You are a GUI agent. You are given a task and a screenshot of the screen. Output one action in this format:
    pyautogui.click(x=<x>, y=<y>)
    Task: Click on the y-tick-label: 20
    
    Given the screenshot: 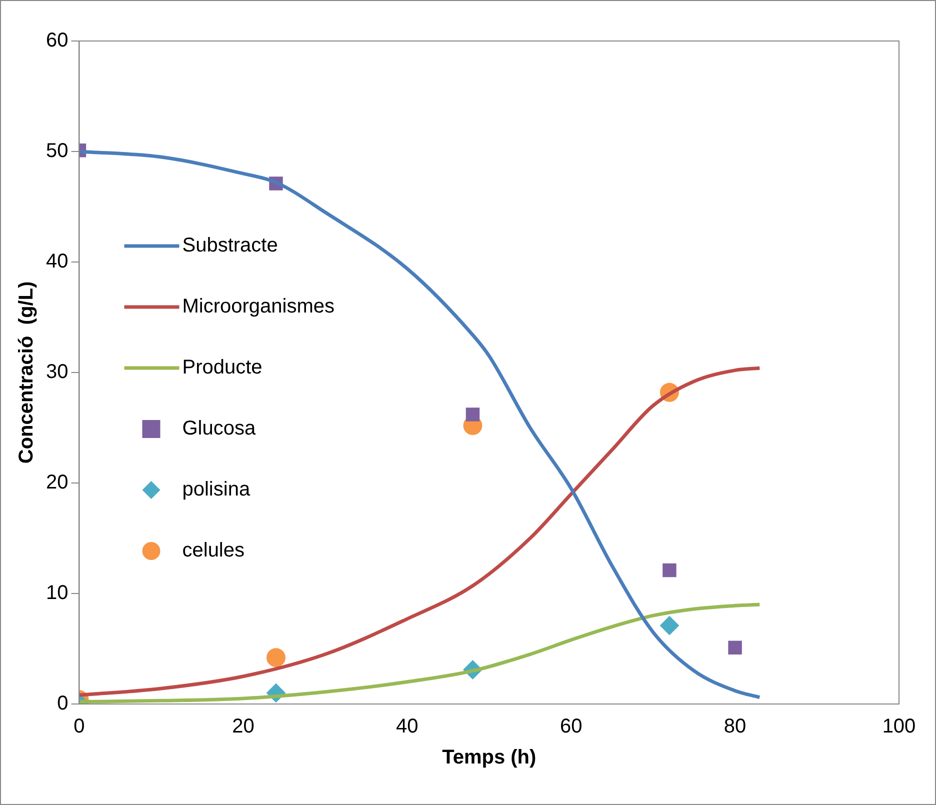 What is the action you would take?
    pyautogui.click(x=57, y=483)
    